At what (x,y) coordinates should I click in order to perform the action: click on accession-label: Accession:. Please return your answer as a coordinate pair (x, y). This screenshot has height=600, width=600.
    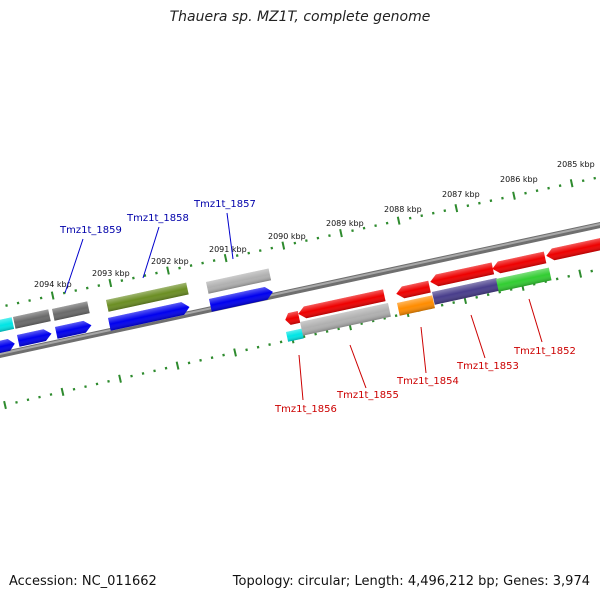
    Looking at the image, I should click on (43, 581).